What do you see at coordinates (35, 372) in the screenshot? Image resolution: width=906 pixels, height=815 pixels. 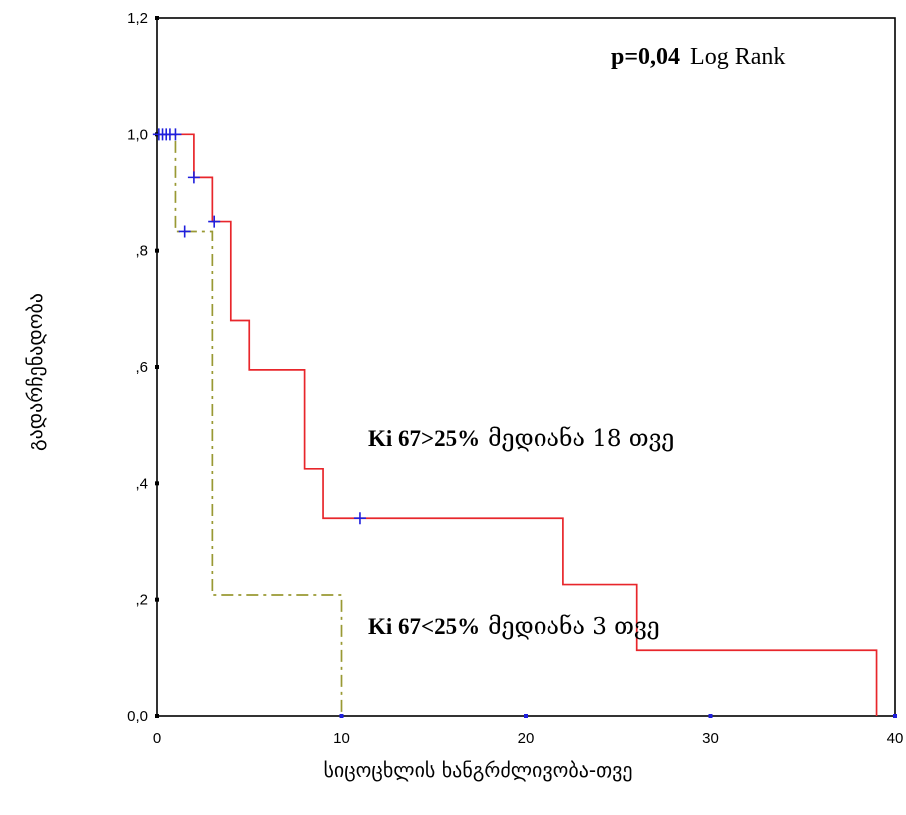 I see `y-axis-title: გადარჩენადობა` at bounding box center [35, 372].